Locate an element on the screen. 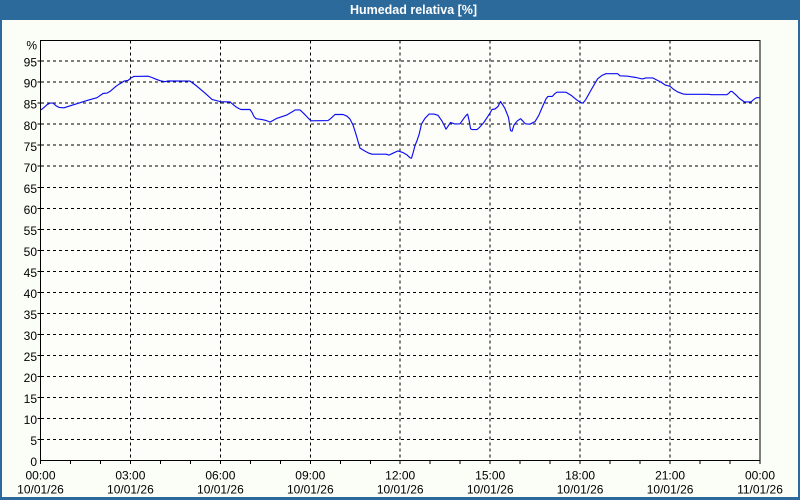 The height and width of the screenshot is (500, 800). svg-text: 85 is located at coordinates (31, 105).